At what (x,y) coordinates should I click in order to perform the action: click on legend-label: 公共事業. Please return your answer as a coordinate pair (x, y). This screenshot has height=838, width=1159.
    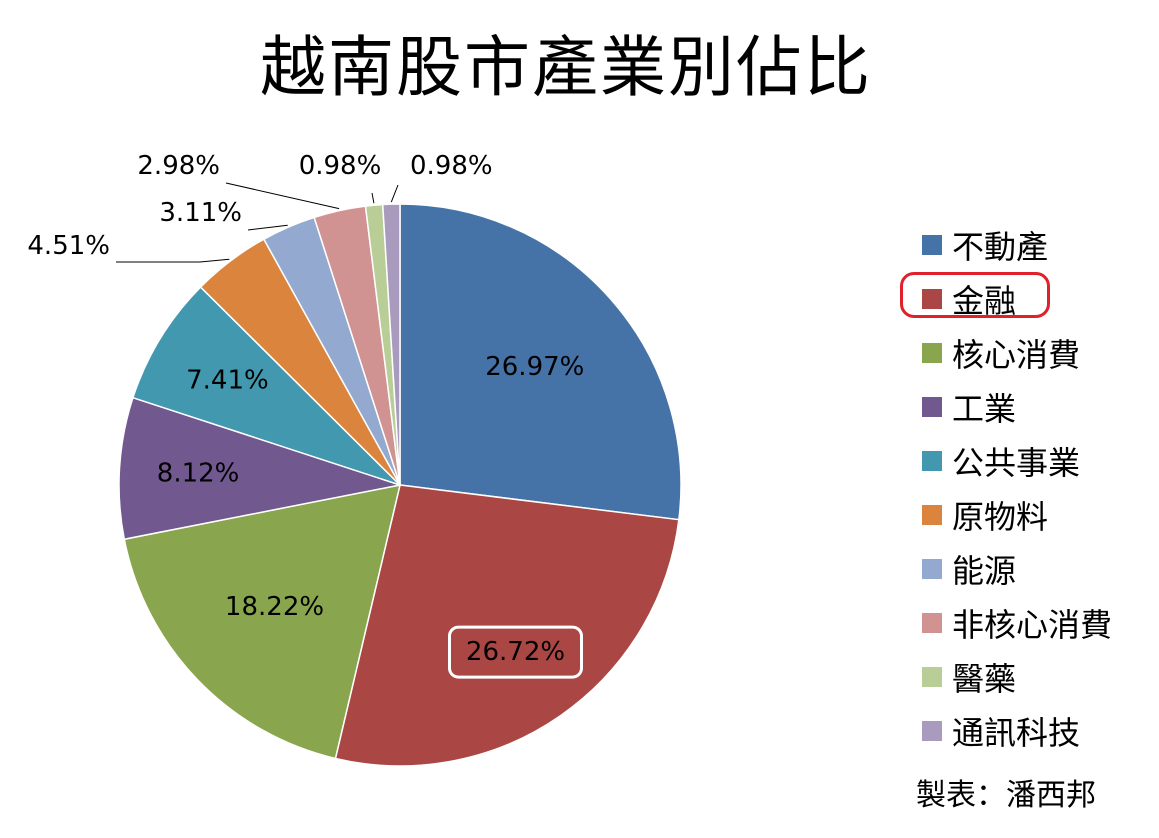
    Looking at the image, I should click on (1016, 463).